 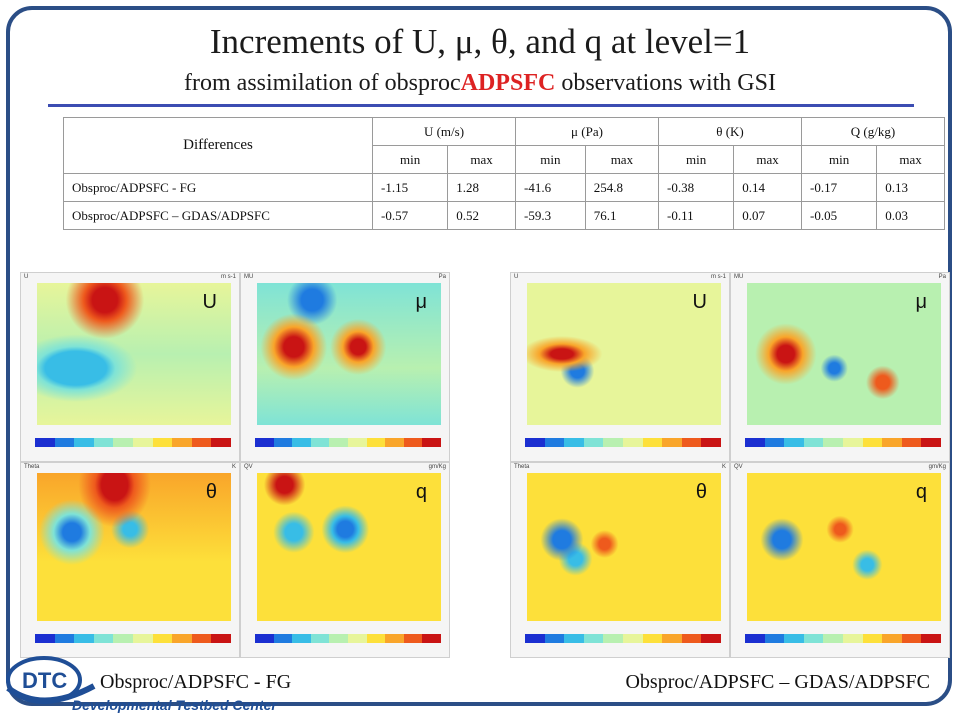 I want to click on map-panel-q-fg: QV gm/Kg q, so click(x=345, y=560).